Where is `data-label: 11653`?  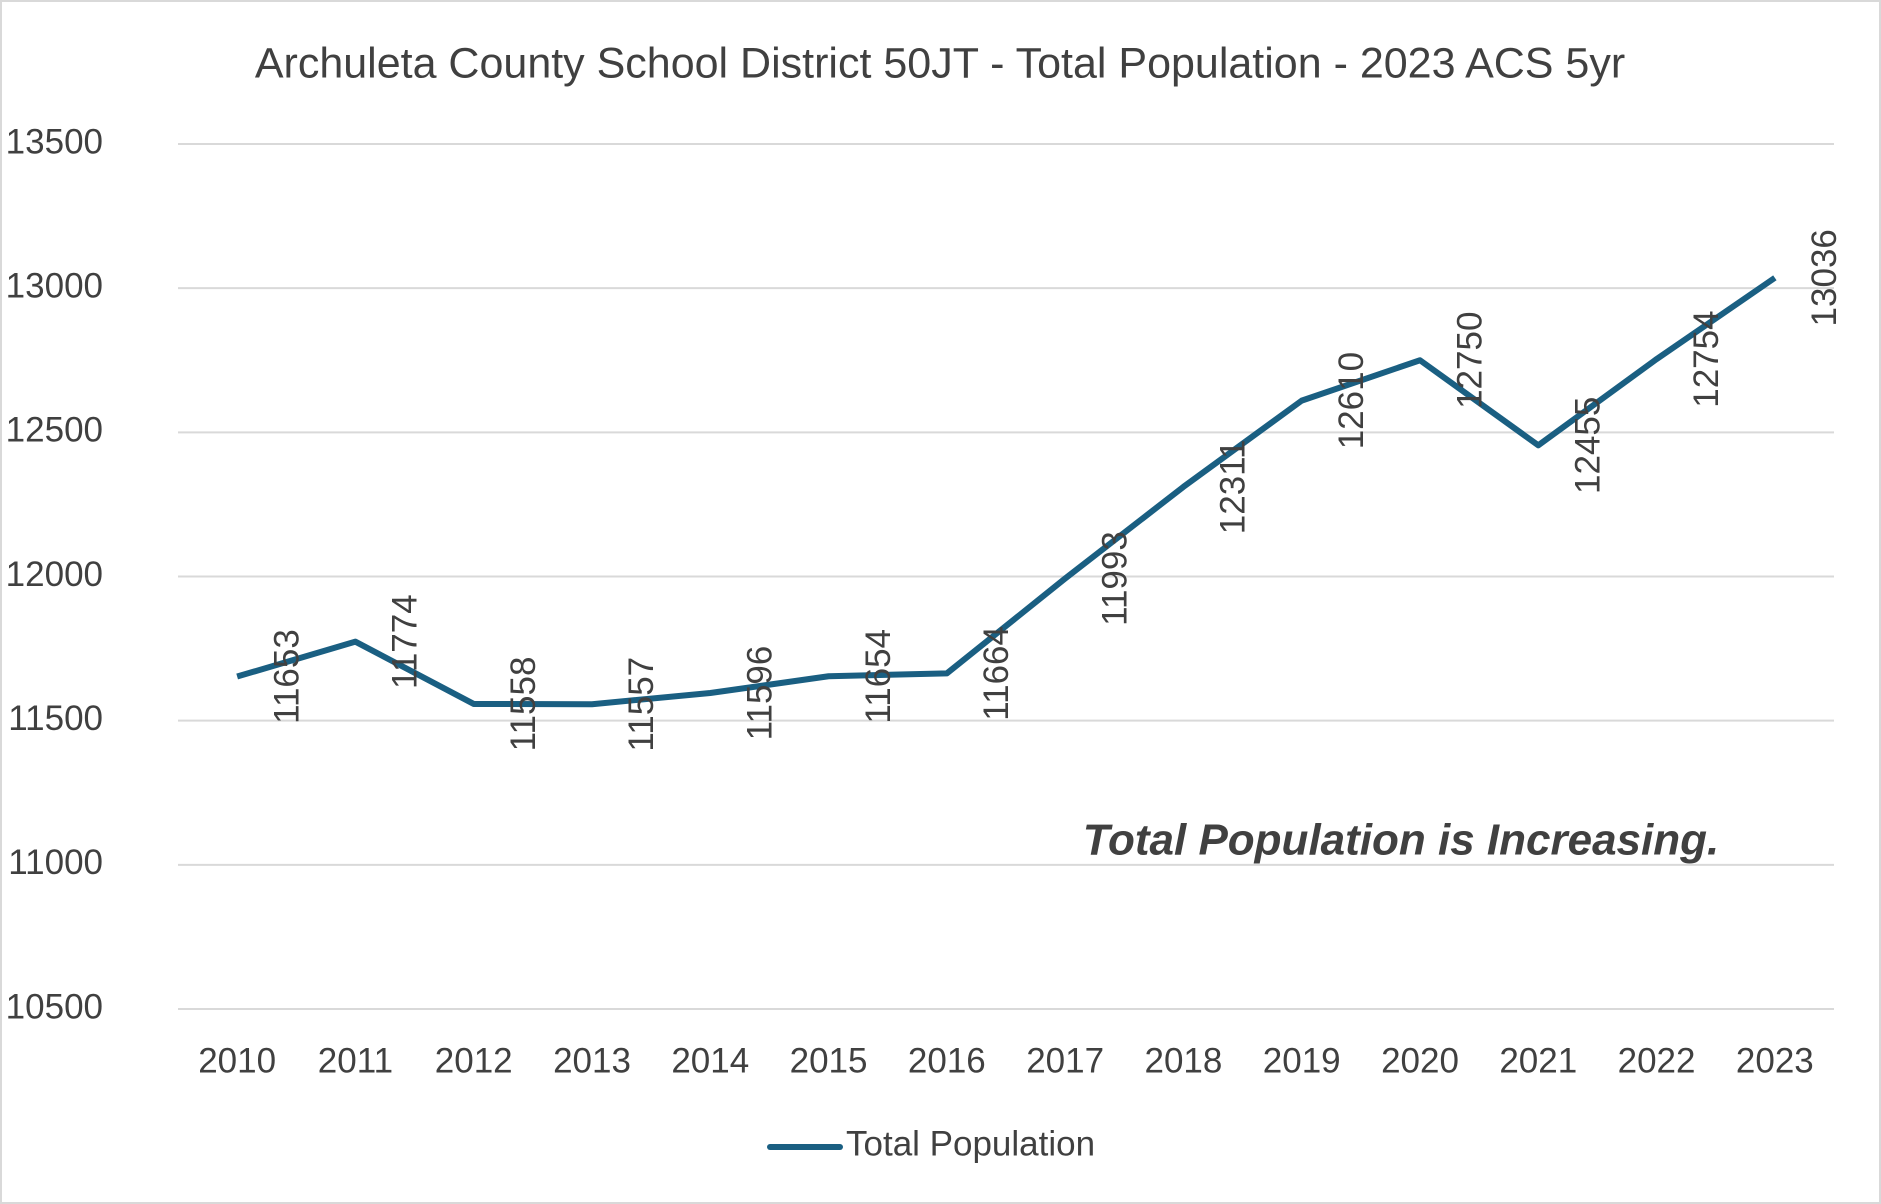
data-label: 11653 is located at coordinates (286, 676).